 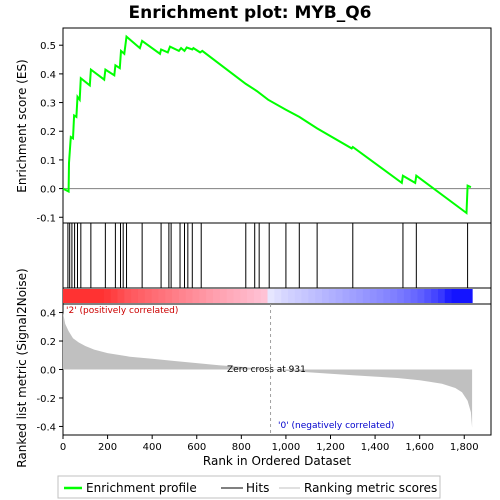 What do you see at coordinates (46, 218) in the screenshot?
I see `es-y-tick-label: -0.1` at bounding box center [46, 218].